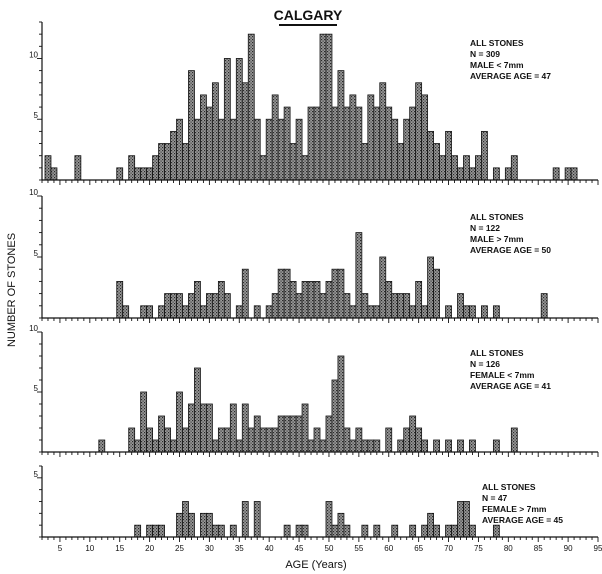 The width and height of the screenshot is (602, 574). What do you see at coordinates (485, 364) in the screenshot?
I see `legend-line: N = 126` at bounding box center [485, 364].